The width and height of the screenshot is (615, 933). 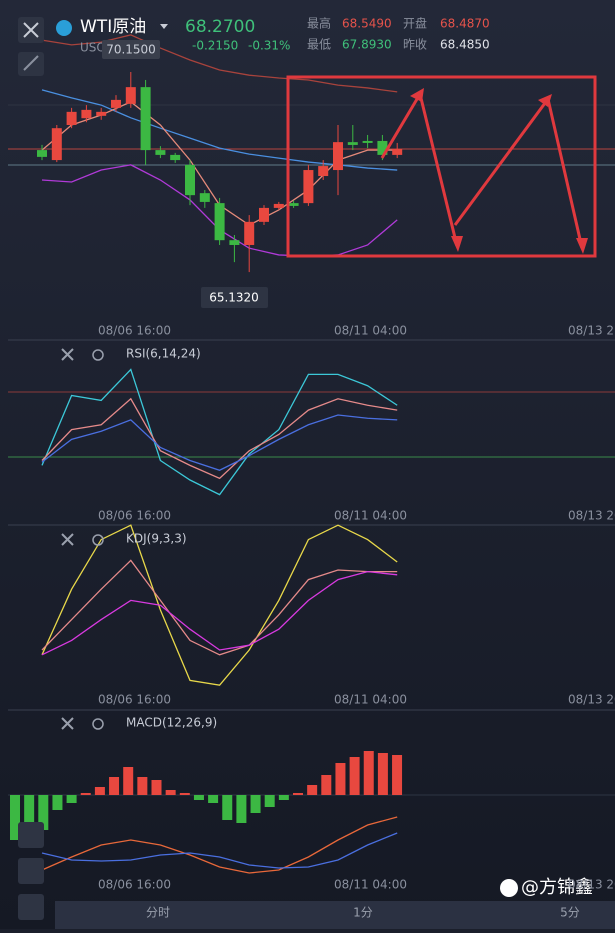 I want to click on stat-value: 68.4850, so click(x=465, y=45).